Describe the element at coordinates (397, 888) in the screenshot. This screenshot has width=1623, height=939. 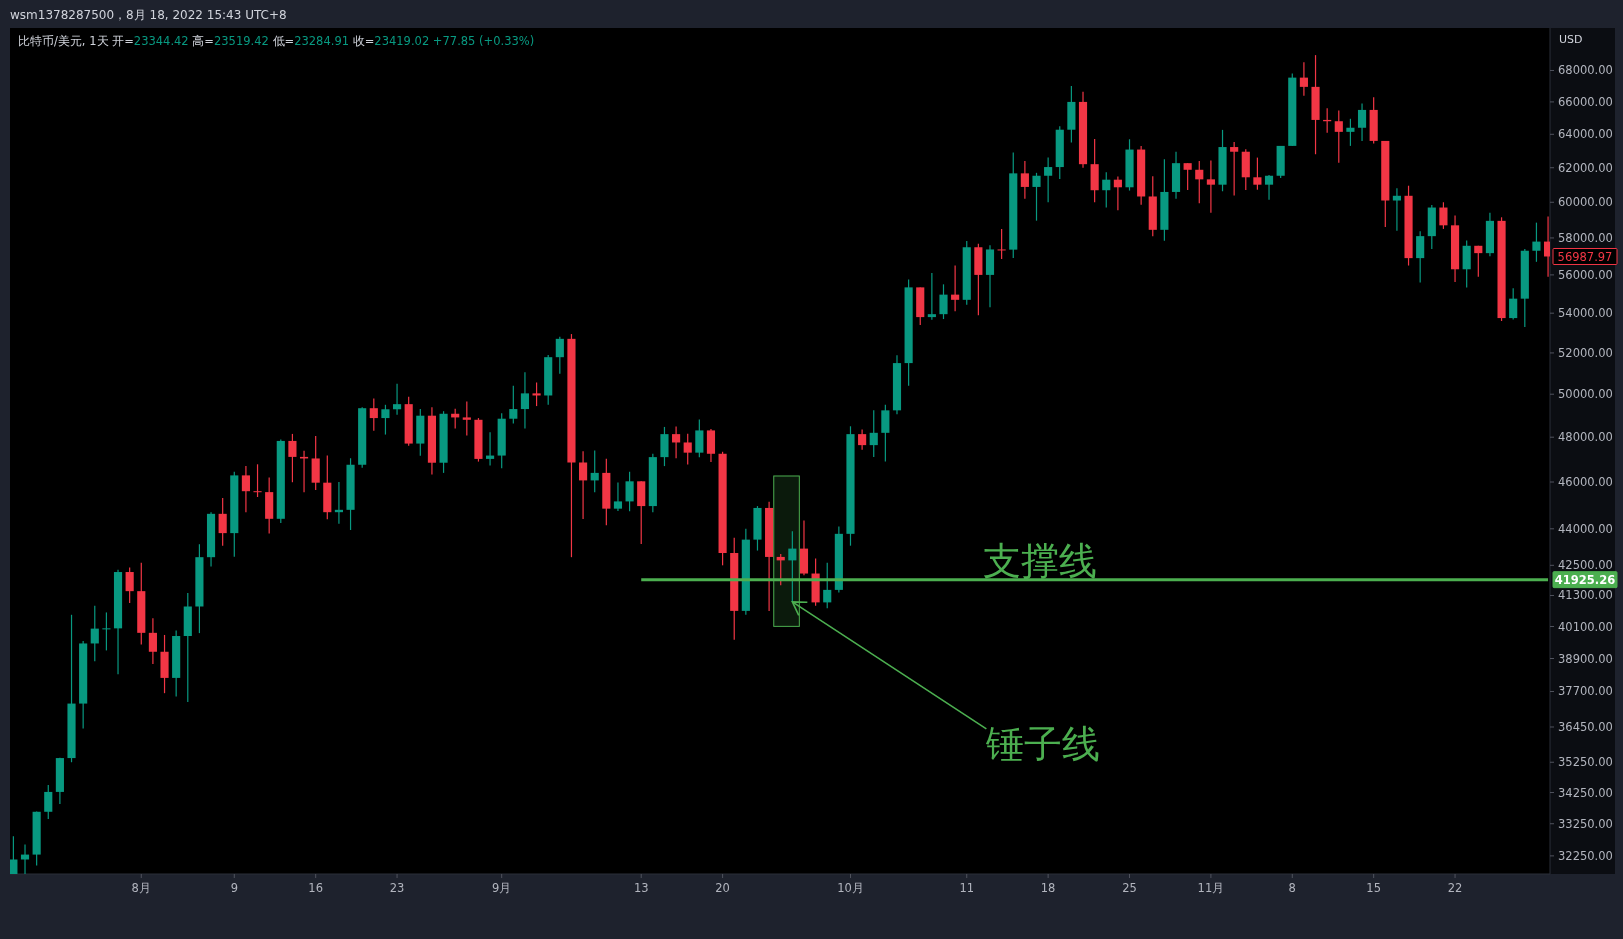
I see `x-tick-label: 23` at that location.